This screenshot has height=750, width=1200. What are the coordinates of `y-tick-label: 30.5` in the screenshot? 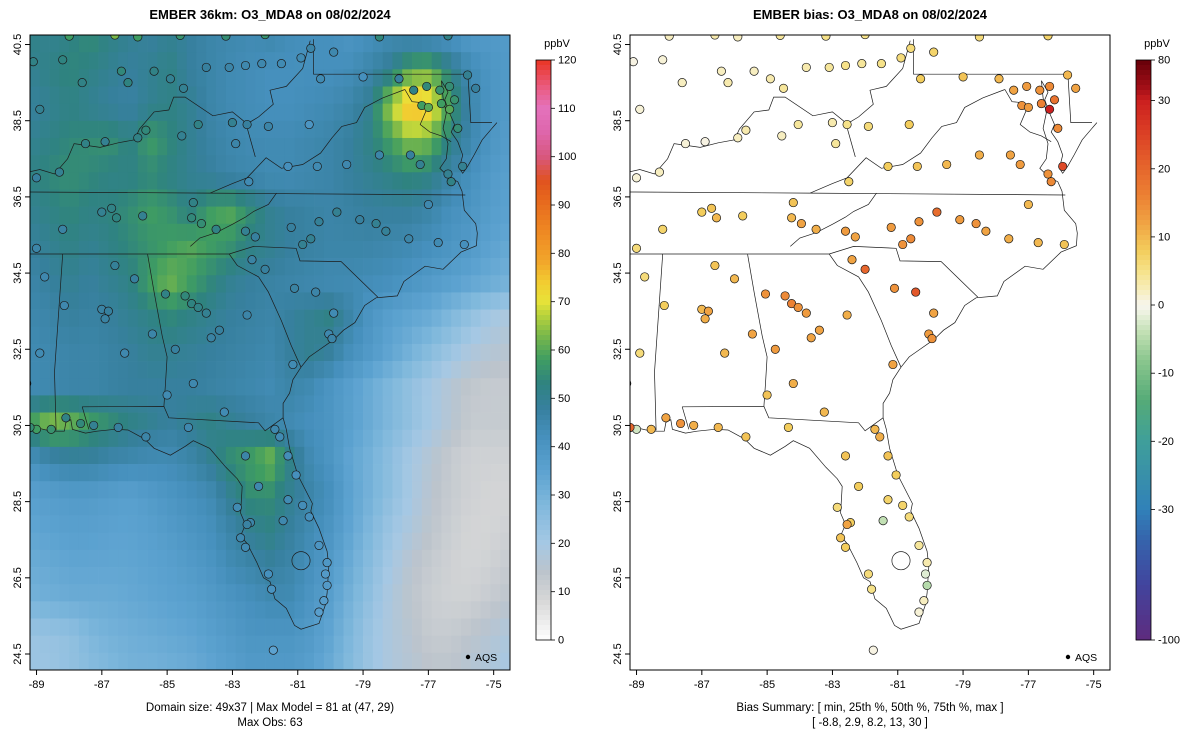 It's located at (18, 425).